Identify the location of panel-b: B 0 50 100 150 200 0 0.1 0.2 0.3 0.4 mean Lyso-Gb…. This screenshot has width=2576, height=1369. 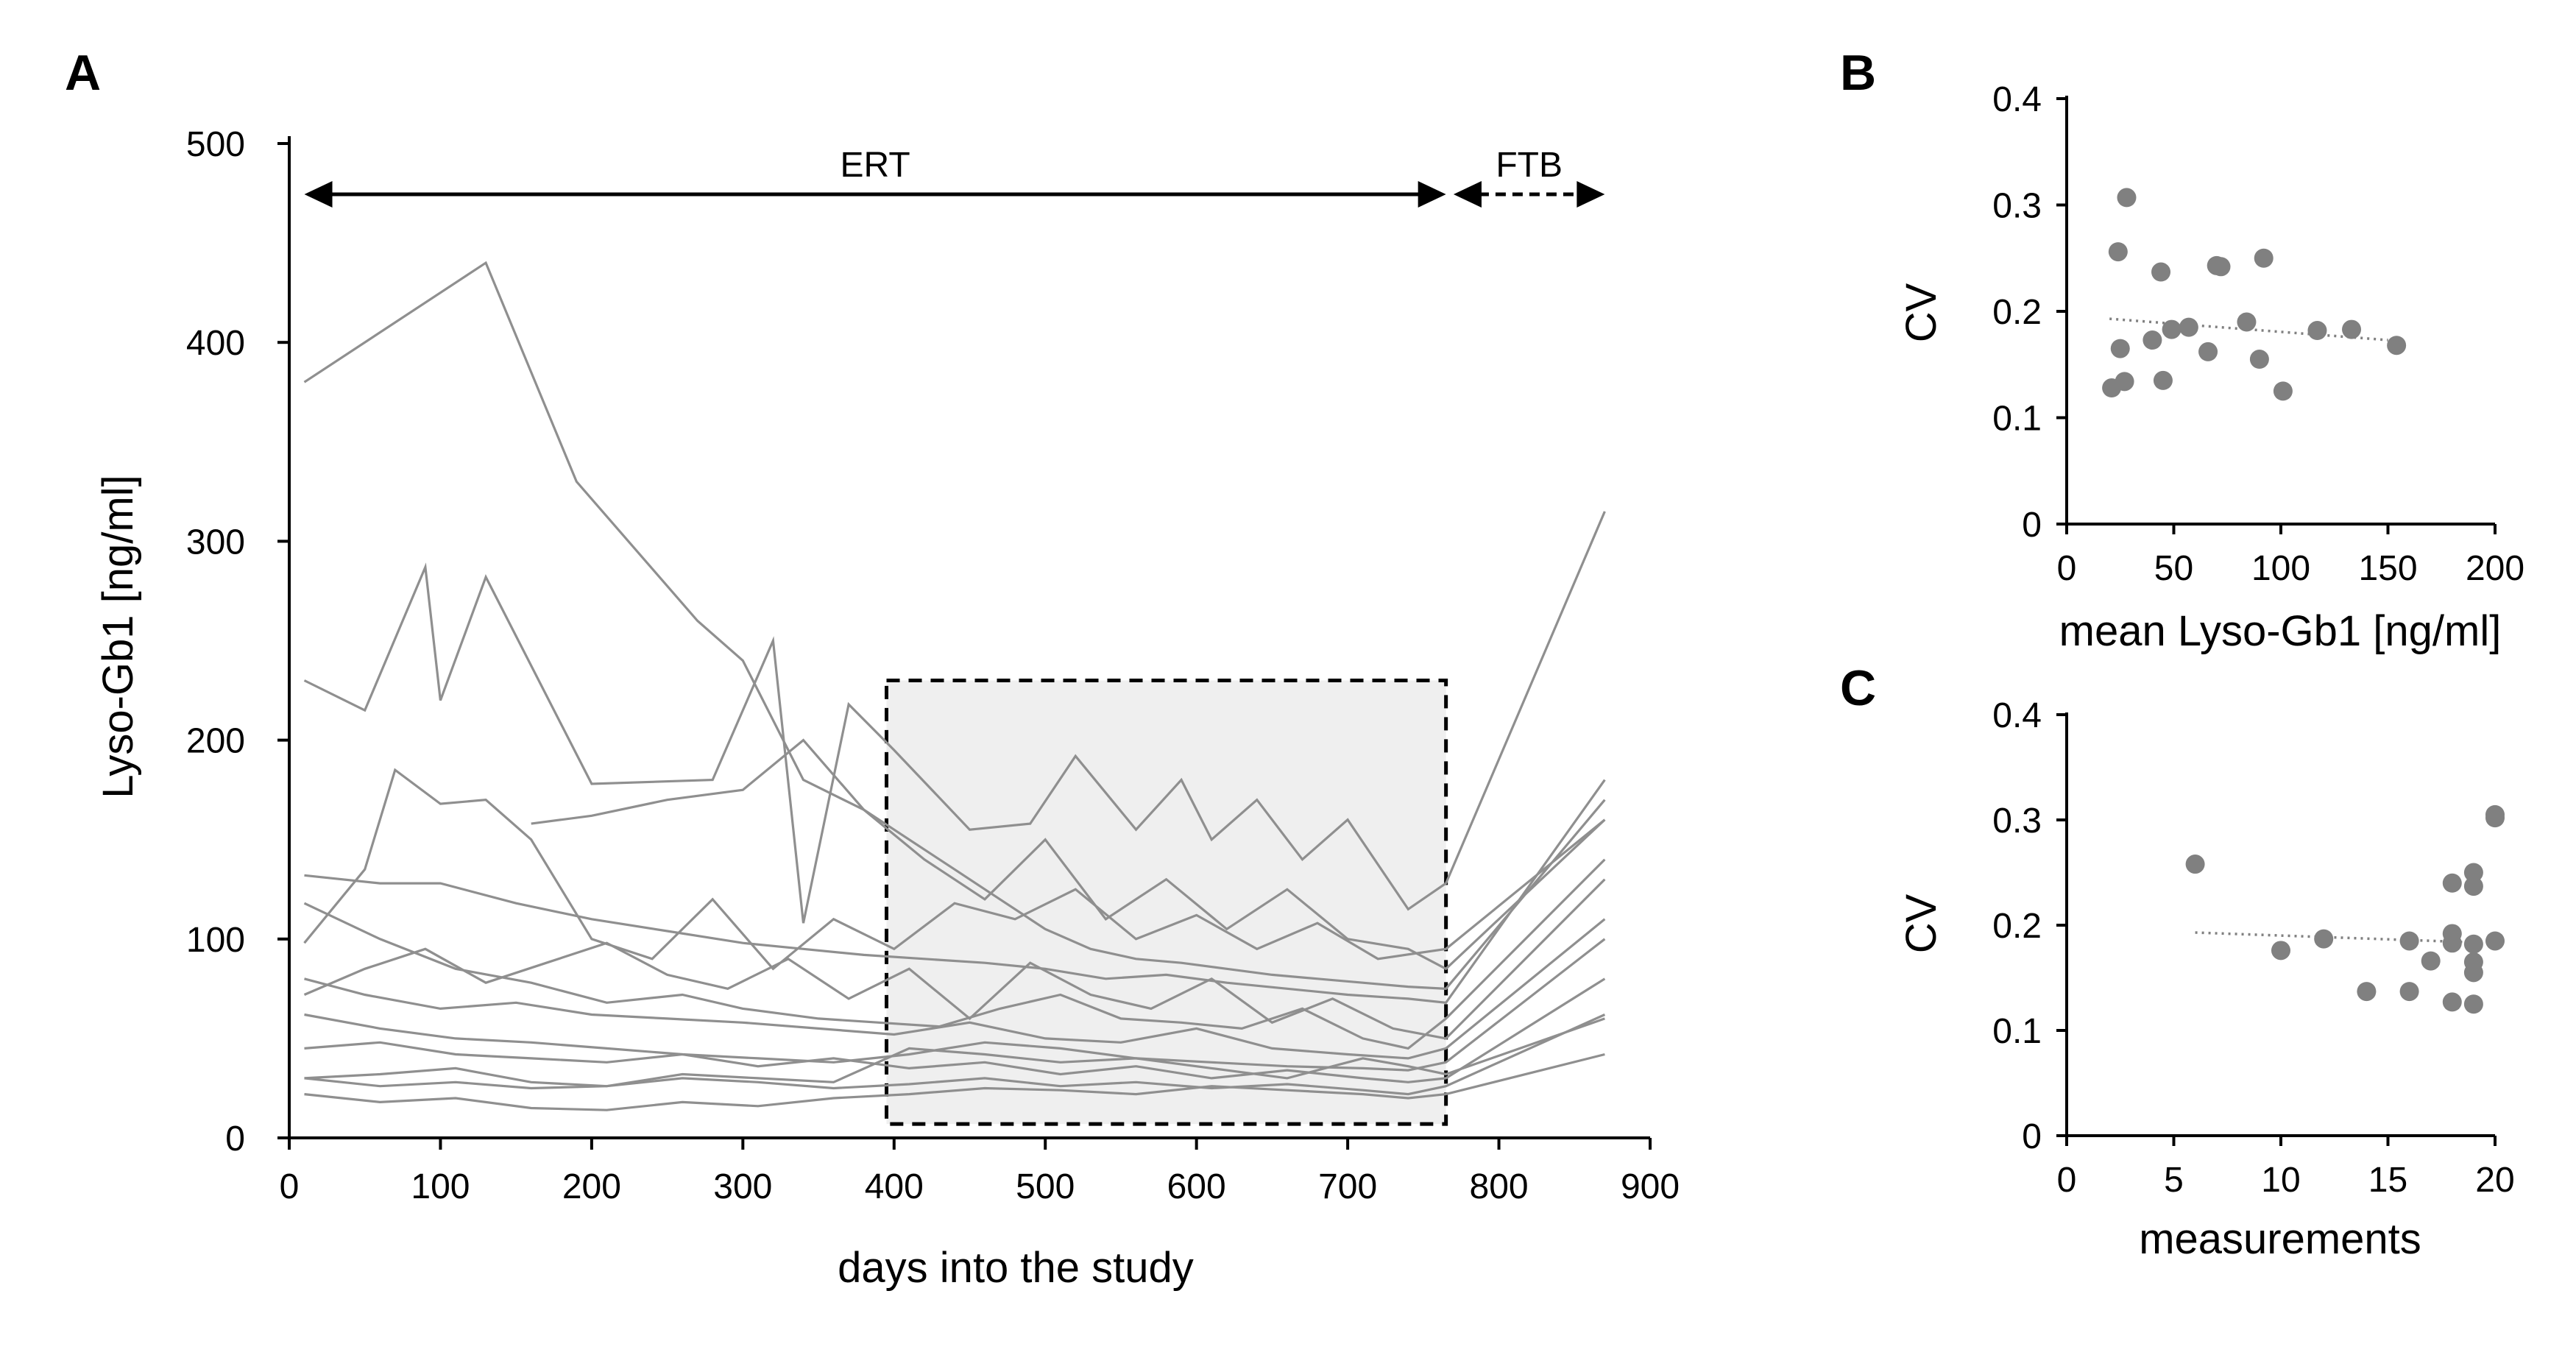
(2182, 350).